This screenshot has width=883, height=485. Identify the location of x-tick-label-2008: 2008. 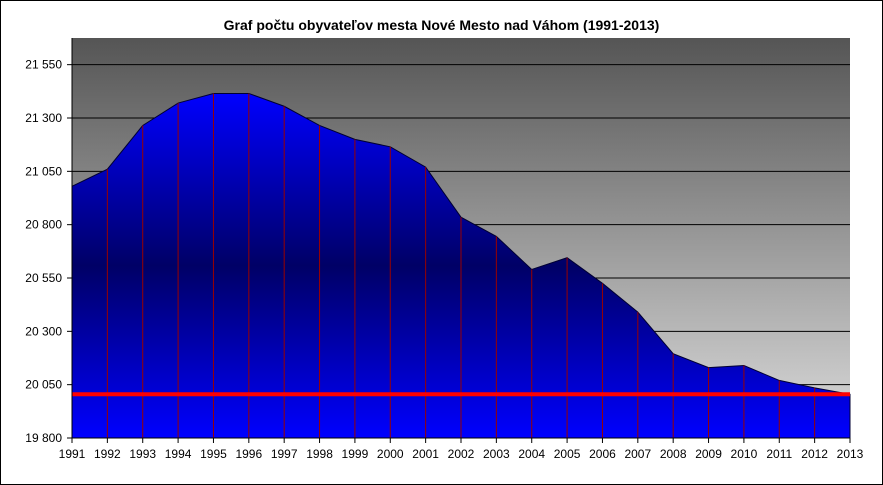
(673, 454).